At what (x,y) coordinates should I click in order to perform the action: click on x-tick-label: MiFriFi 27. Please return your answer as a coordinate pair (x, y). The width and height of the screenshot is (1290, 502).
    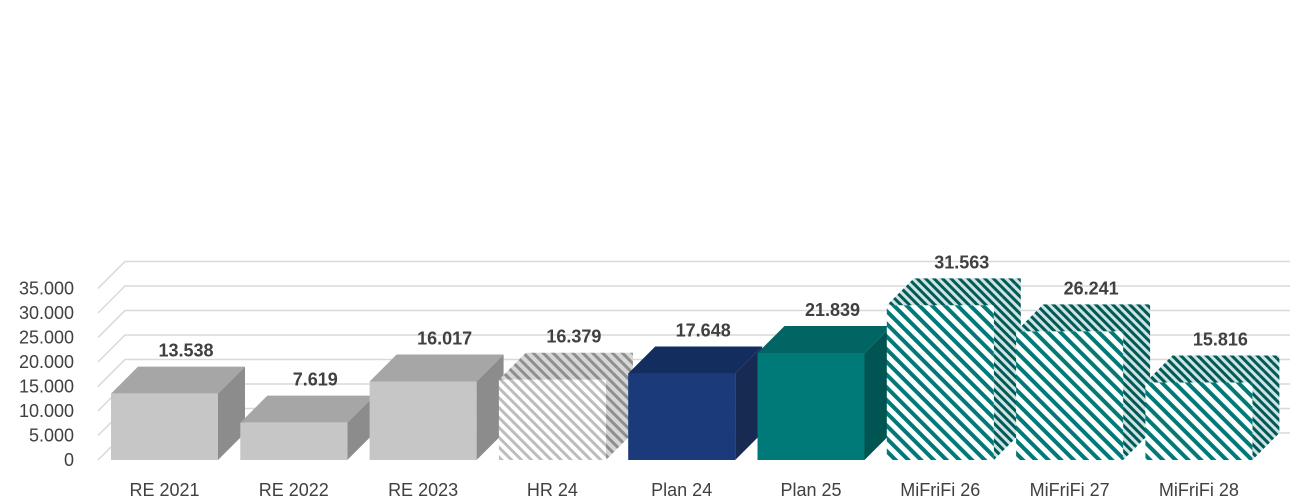
    Looking at the image, I should click on (1070, 490).